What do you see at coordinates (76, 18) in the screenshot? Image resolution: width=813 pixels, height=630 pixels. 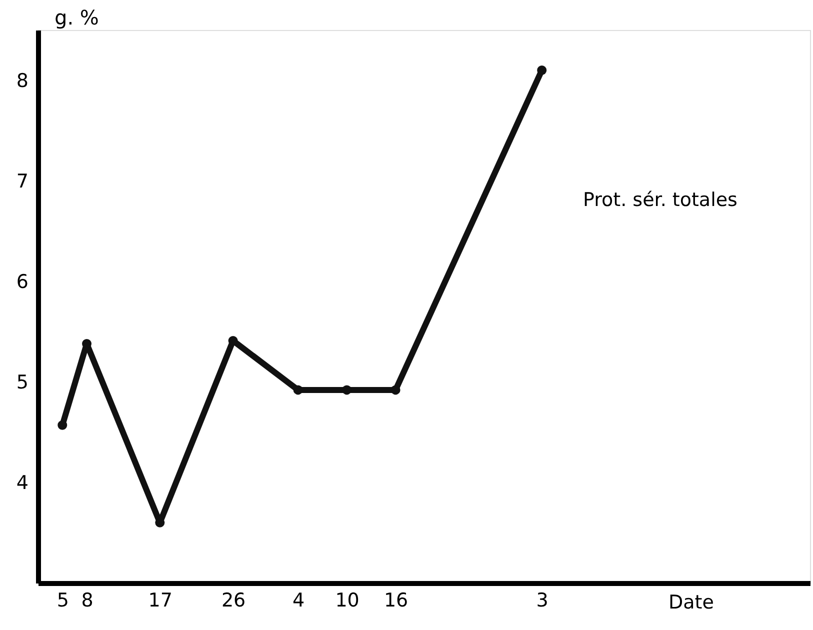 I see `y-axis-title: g. %` at bounding box center [76, 18].